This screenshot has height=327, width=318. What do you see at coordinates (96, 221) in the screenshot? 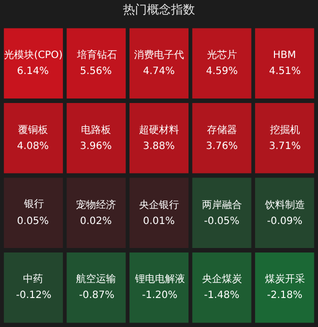
I see `data-label: 0.02%` at bounding box center [96, 221].